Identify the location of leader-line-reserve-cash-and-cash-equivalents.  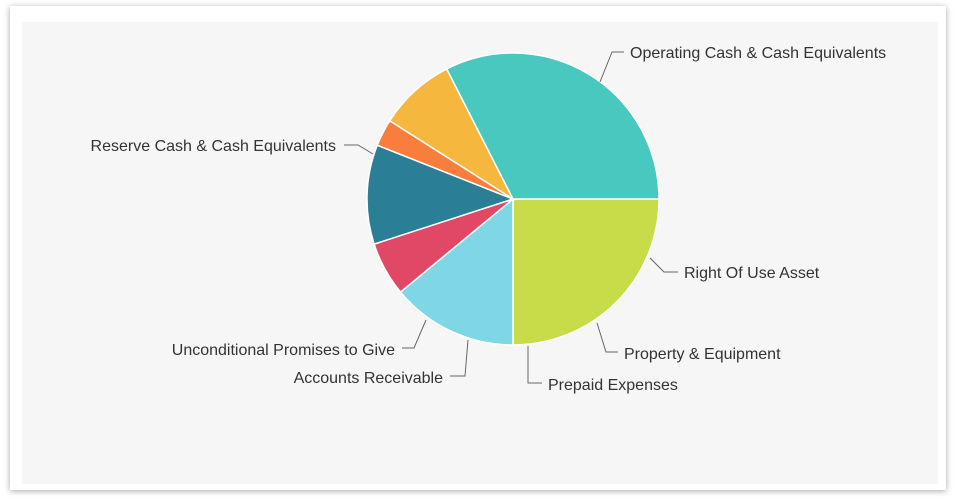
(358, 149).